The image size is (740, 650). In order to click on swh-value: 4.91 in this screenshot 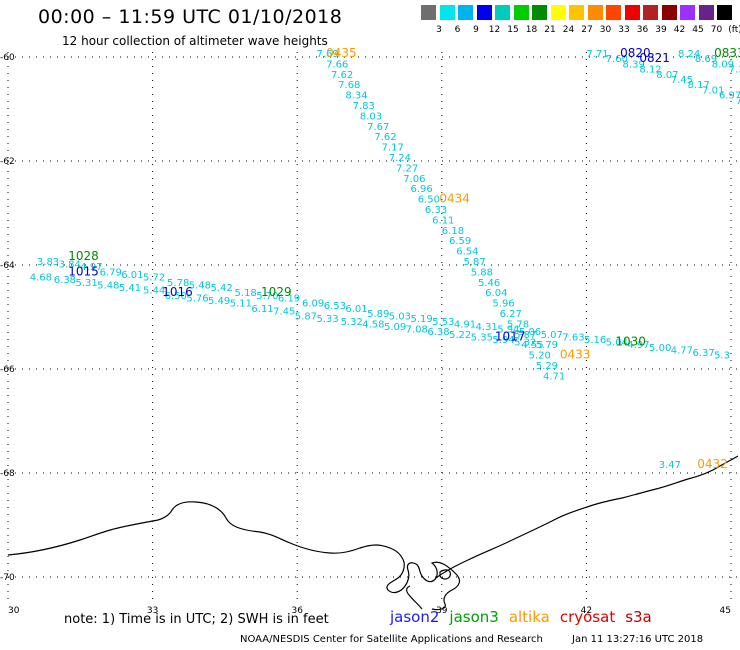, I will do `click(465, 324)`.